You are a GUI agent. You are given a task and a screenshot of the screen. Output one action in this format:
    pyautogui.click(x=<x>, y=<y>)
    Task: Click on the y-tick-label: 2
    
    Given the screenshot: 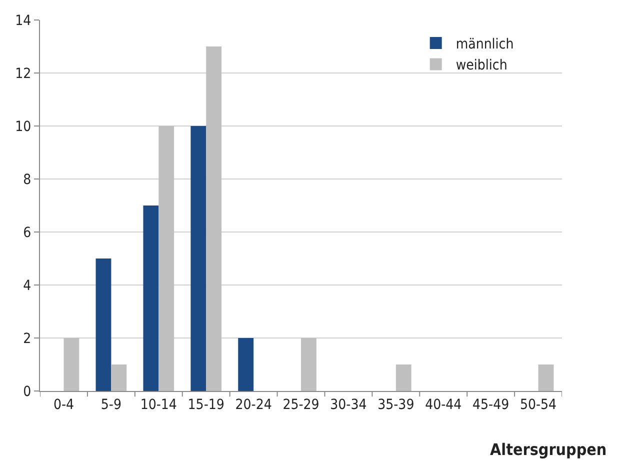 What is the action you would take?
    pyautogui.click(x=27, y=338)
    